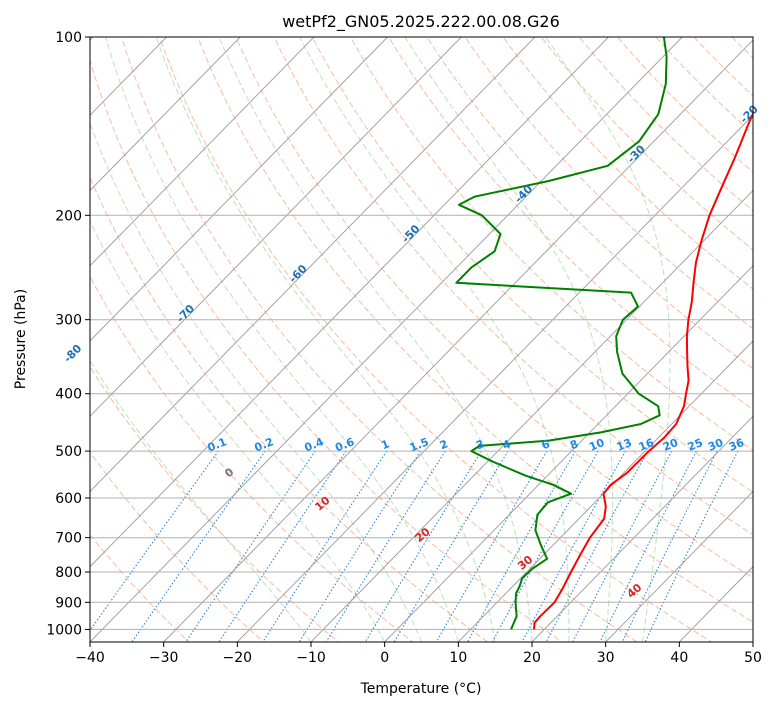 The image size is (775, 708). Describe the element at coordinates (311, 658) in the screenshot. I see `x-tick-label: −10` at that location.